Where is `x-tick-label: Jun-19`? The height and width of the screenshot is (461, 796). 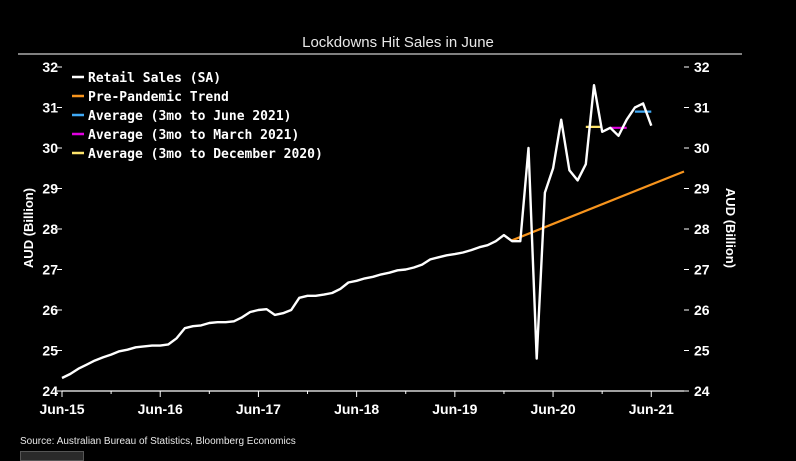
x-tick-label: Jun-19 is located at coordinates (454, 409).